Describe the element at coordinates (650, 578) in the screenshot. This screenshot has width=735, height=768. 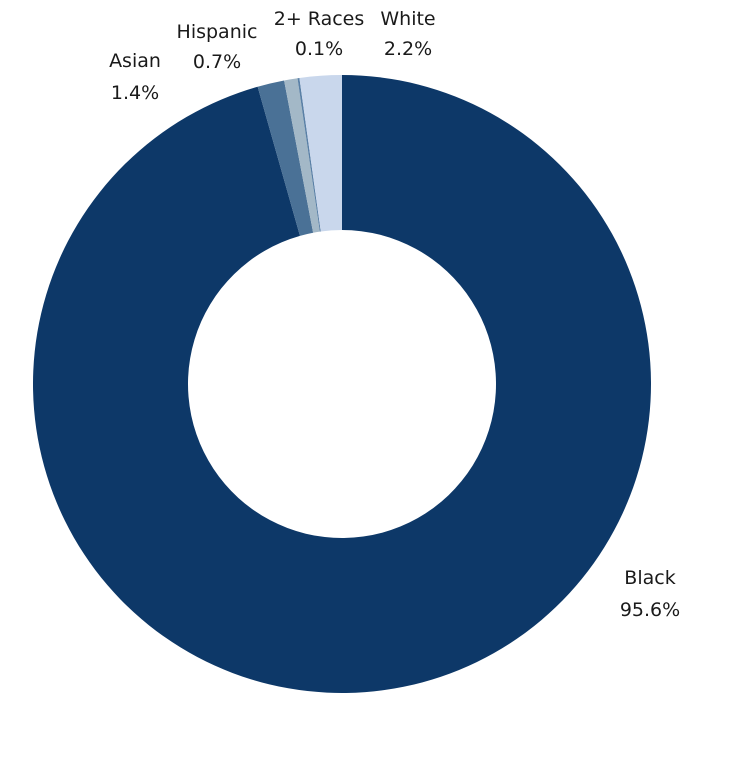
I see `label-black-name: Black` at that location.